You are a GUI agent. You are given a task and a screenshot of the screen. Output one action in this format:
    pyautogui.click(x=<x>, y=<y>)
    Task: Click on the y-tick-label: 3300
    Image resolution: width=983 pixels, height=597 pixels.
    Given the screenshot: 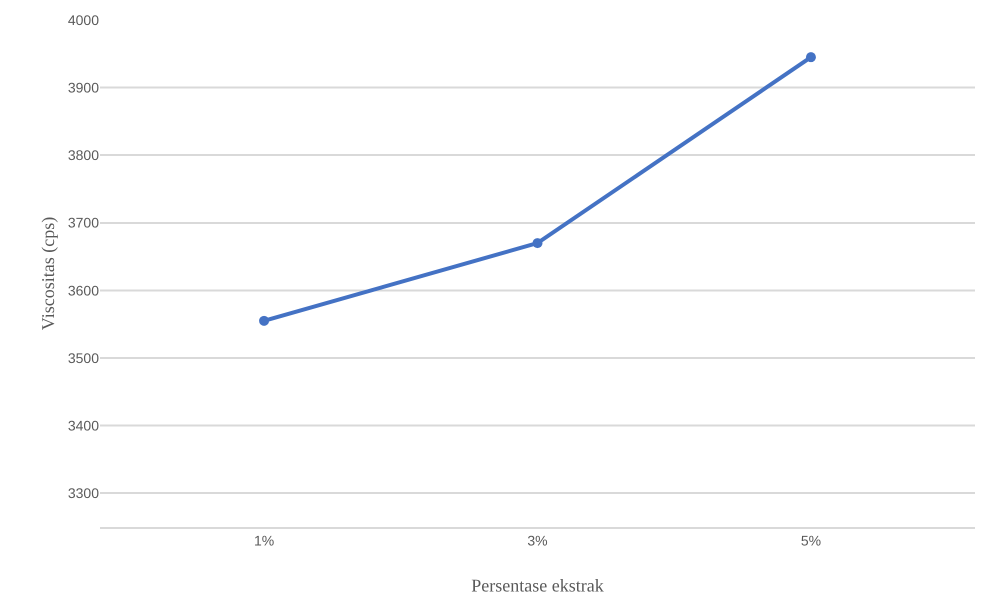 What is the action you would take?
    pyautogui.click(x=84, y=493)
    